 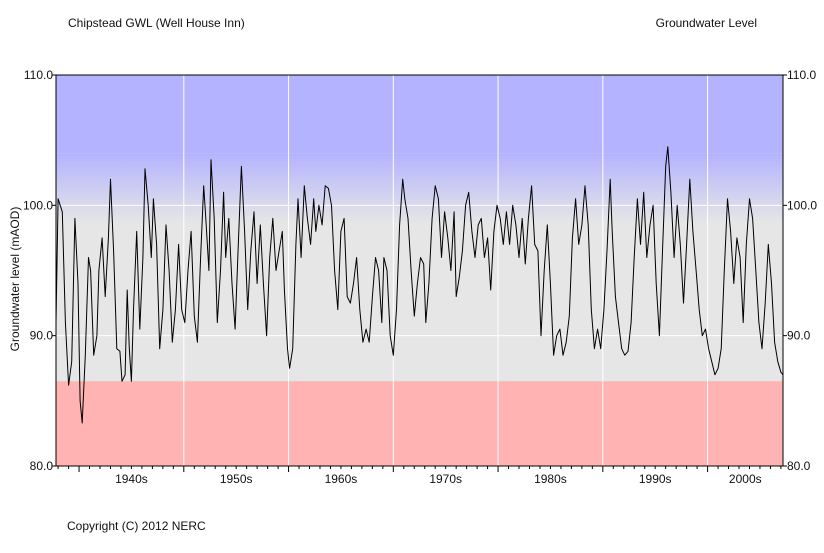 I want to click on copyright-notice: Copyright (C) 2012 NERC, so click(x=136, y=526).